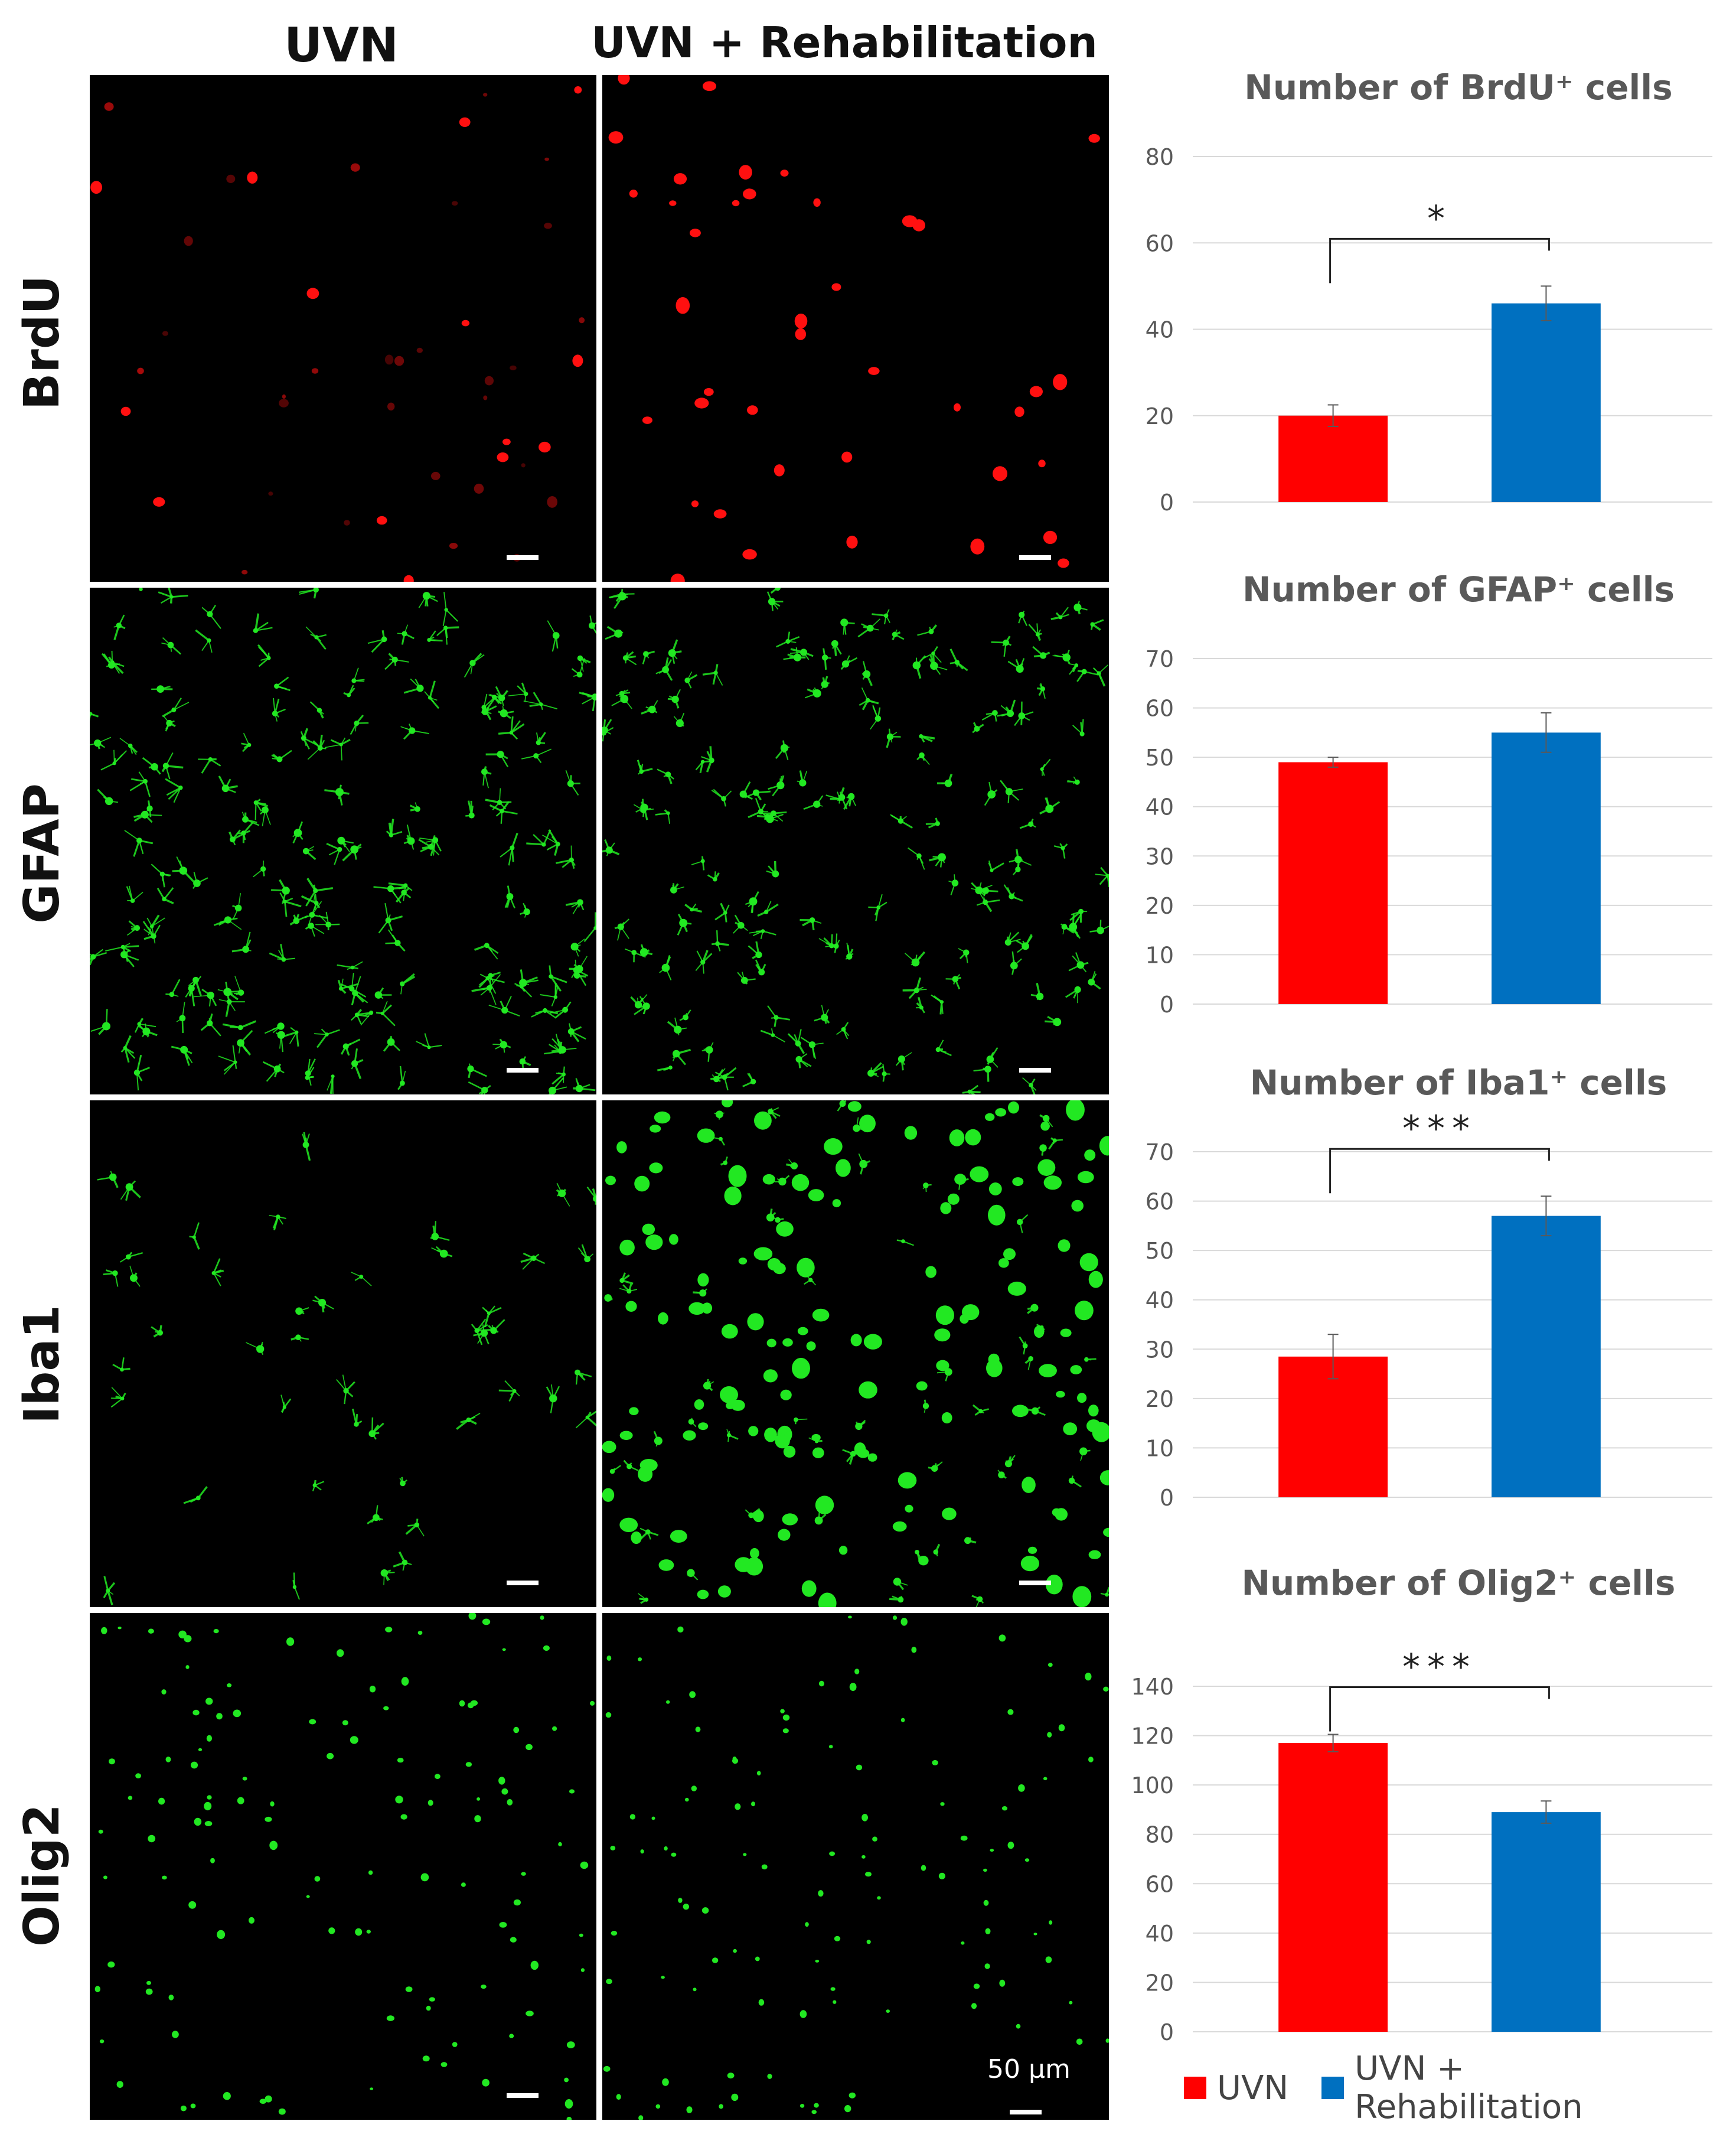 The height and width of the screenshot is (2144, 1736). Describe the element at coordinates (1160, 1835) in the screenshot. I see `y-tick-label: 80` at that location.